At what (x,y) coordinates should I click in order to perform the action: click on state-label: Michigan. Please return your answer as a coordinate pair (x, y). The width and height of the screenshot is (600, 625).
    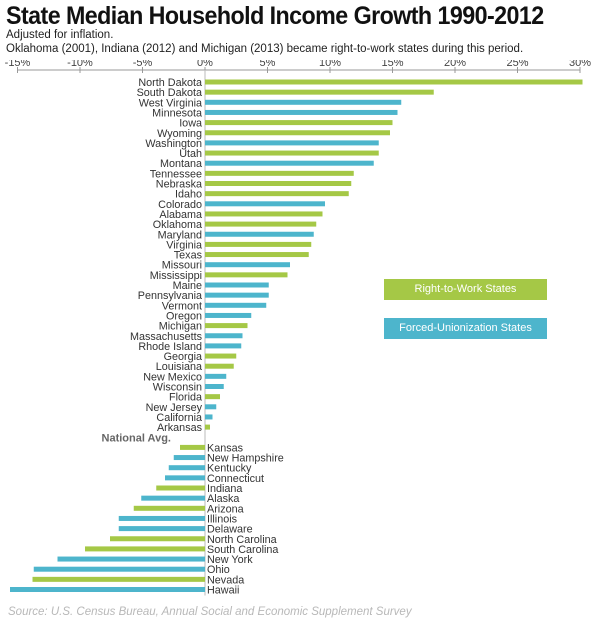
    Looking at the image, I should click on (180, 327).